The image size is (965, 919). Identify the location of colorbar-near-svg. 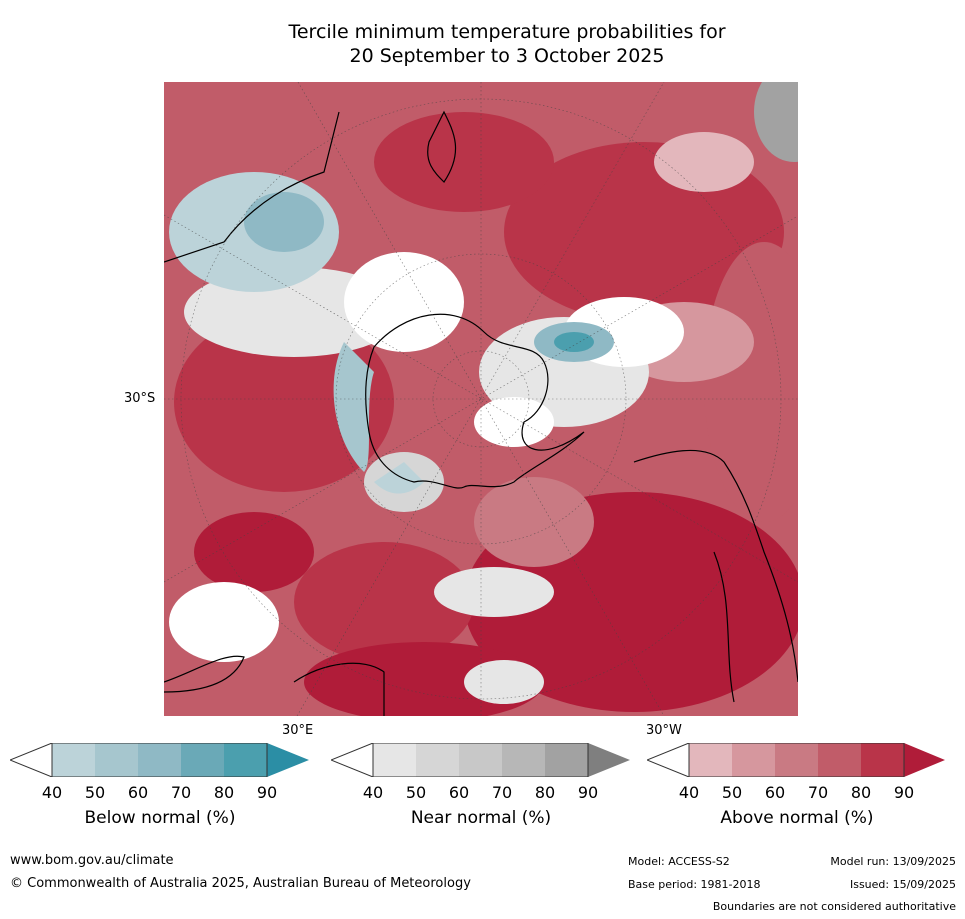
(479, 760).